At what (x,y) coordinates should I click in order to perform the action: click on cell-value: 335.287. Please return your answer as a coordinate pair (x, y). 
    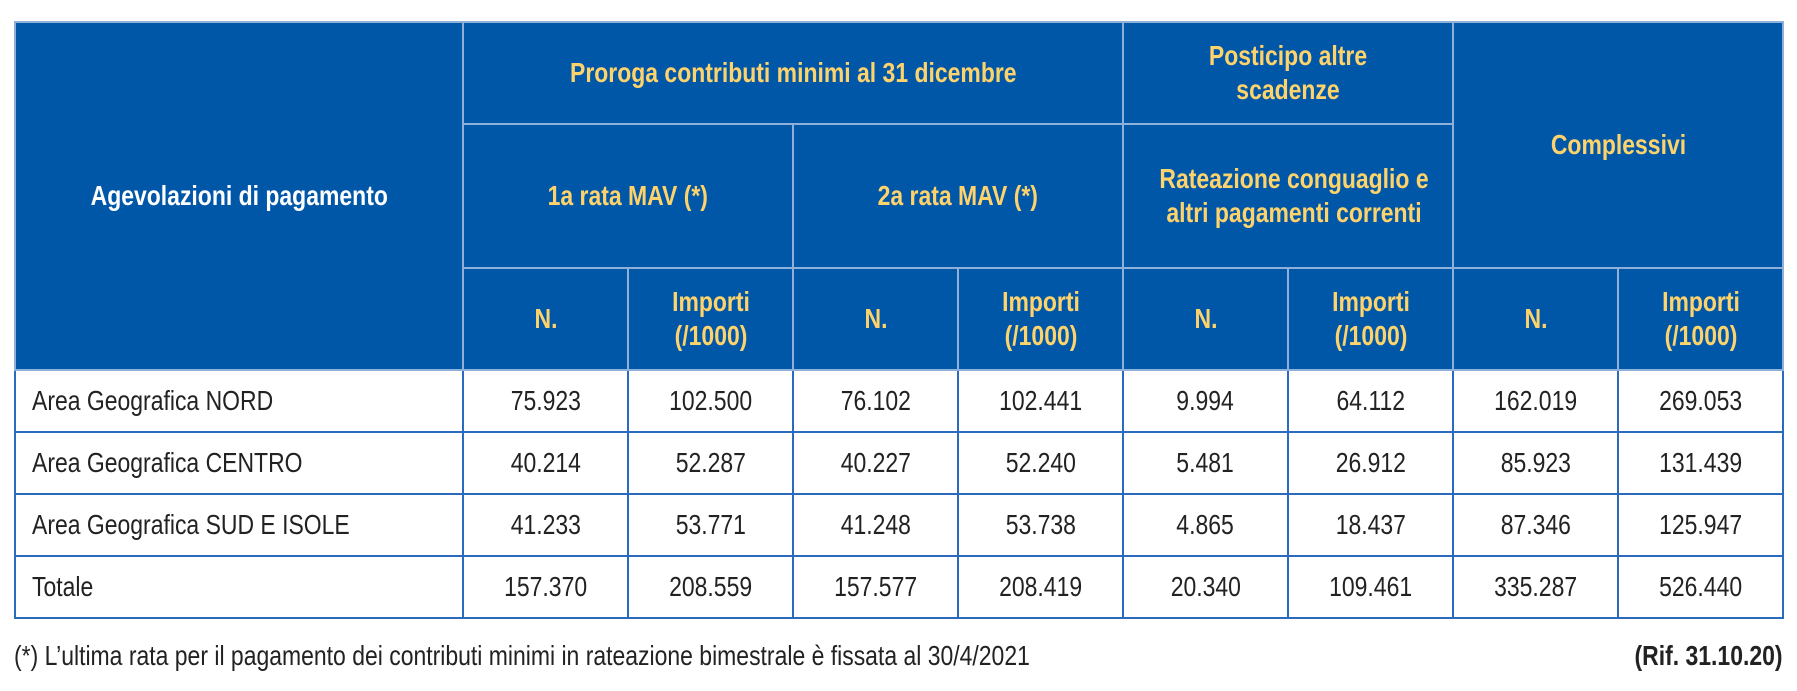
    Looking at the image, I should click on (1535, 587).